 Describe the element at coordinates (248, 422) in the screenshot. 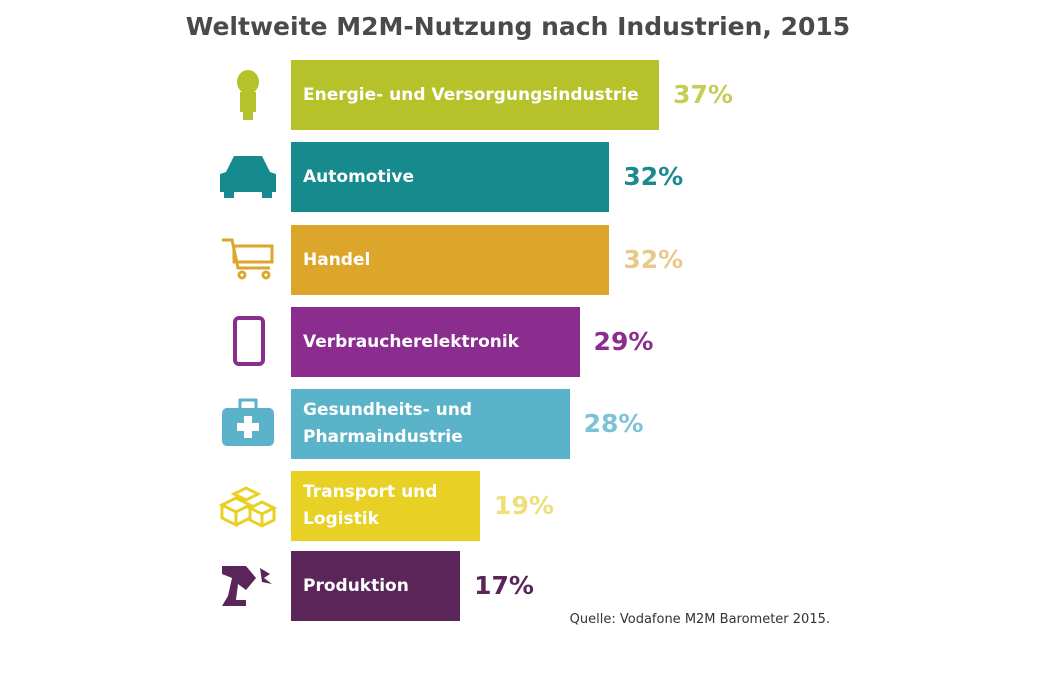

I see `icon-medkit` at that location.